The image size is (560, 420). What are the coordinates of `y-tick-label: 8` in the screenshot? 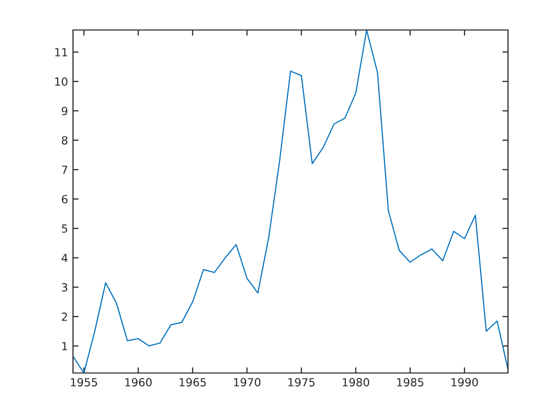 It's located at (65, 140).